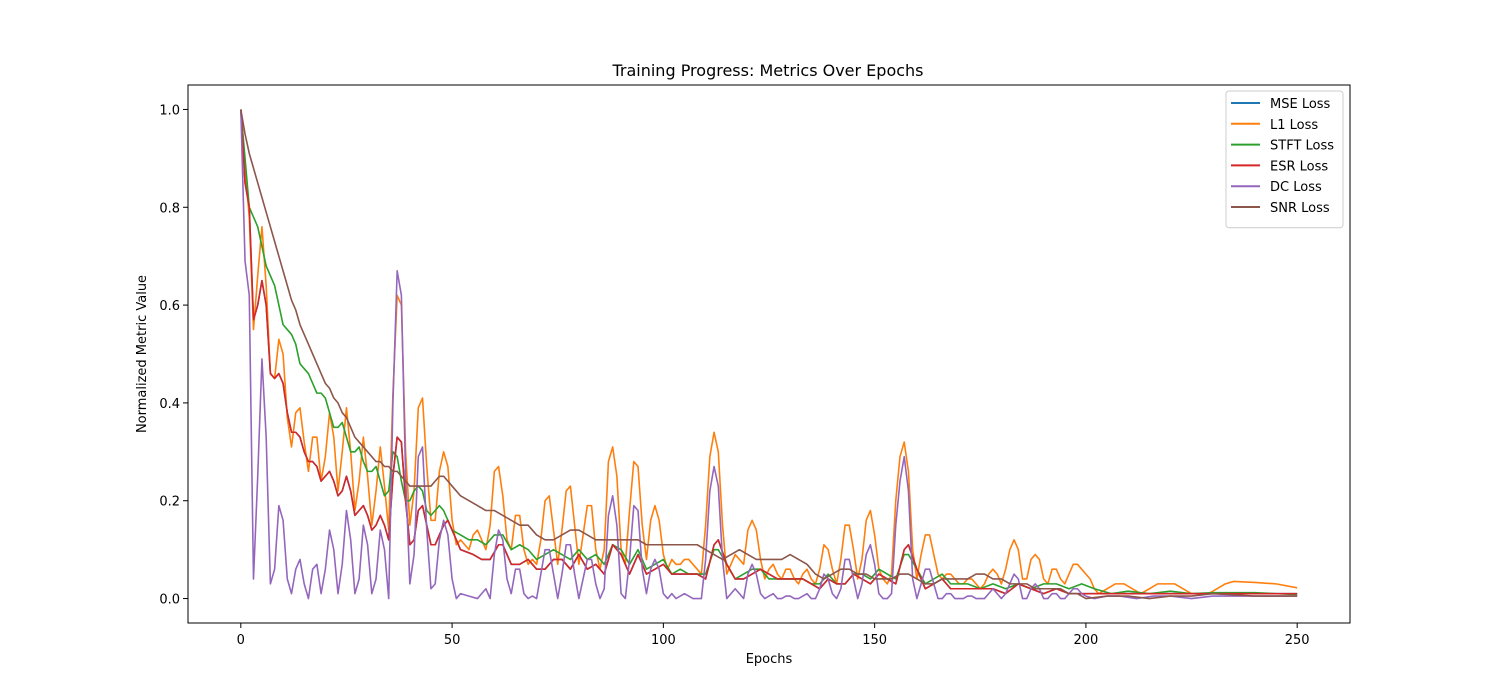  I want to click on legend-label: STFT Loss, so click(1302, 146).